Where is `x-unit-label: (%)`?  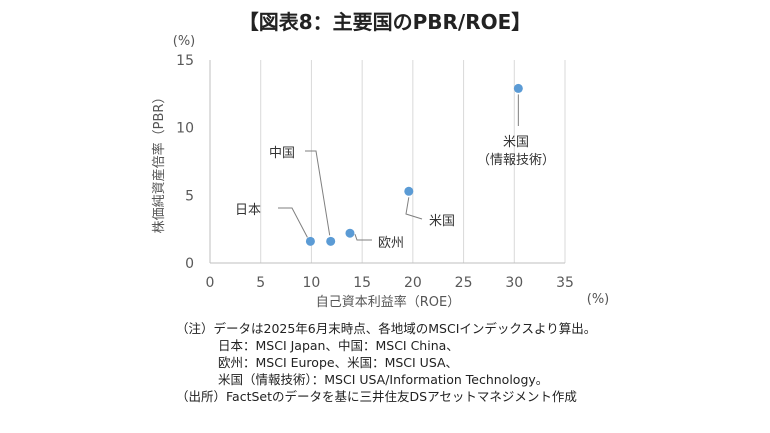
x-unit-label: (%) is located at coordinates (598, 299).